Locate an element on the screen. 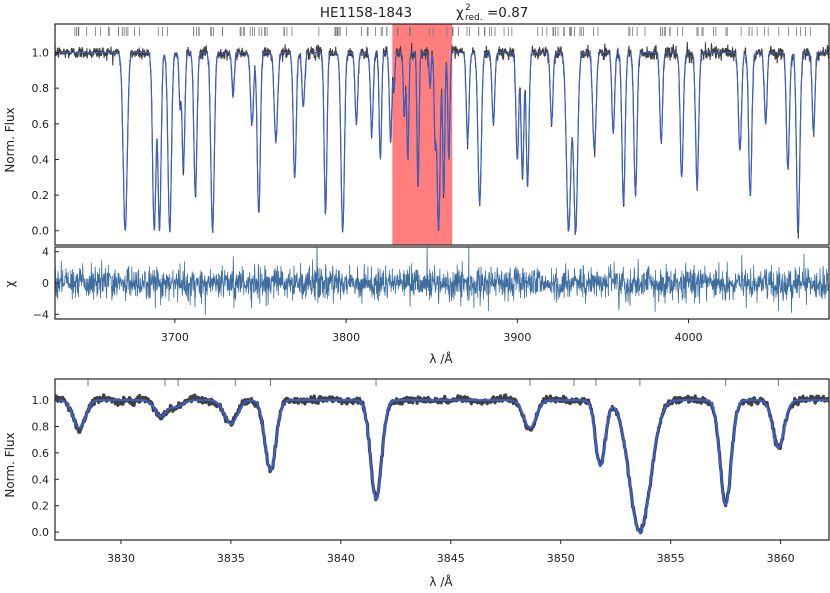 The width and height of the screenshot is (830, 593). title-chi-symbol: χ is located at coordinates (460, 13).